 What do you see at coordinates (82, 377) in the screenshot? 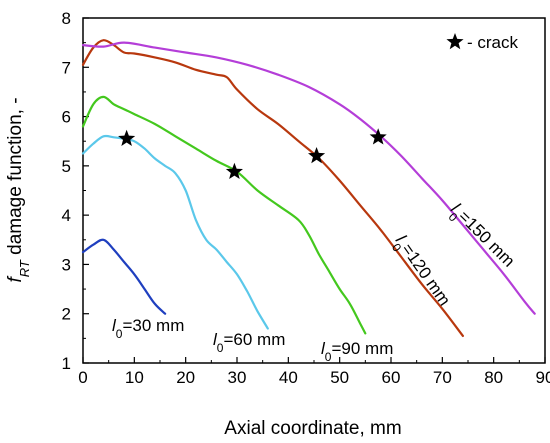
I see `x-tick-label: 0` at bounding box center [82, 377].